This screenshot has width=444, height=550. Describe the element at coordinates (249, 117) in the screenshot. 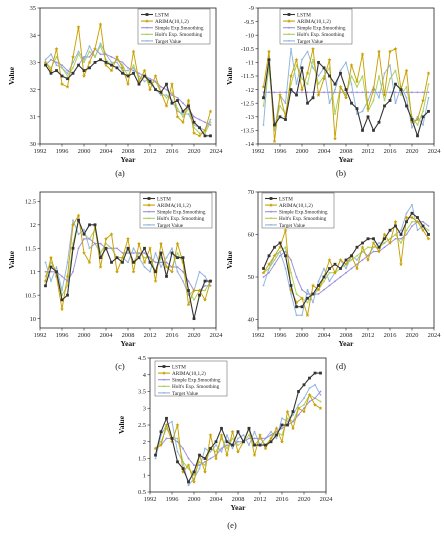

I see `y-tick-label: -13` at that location.